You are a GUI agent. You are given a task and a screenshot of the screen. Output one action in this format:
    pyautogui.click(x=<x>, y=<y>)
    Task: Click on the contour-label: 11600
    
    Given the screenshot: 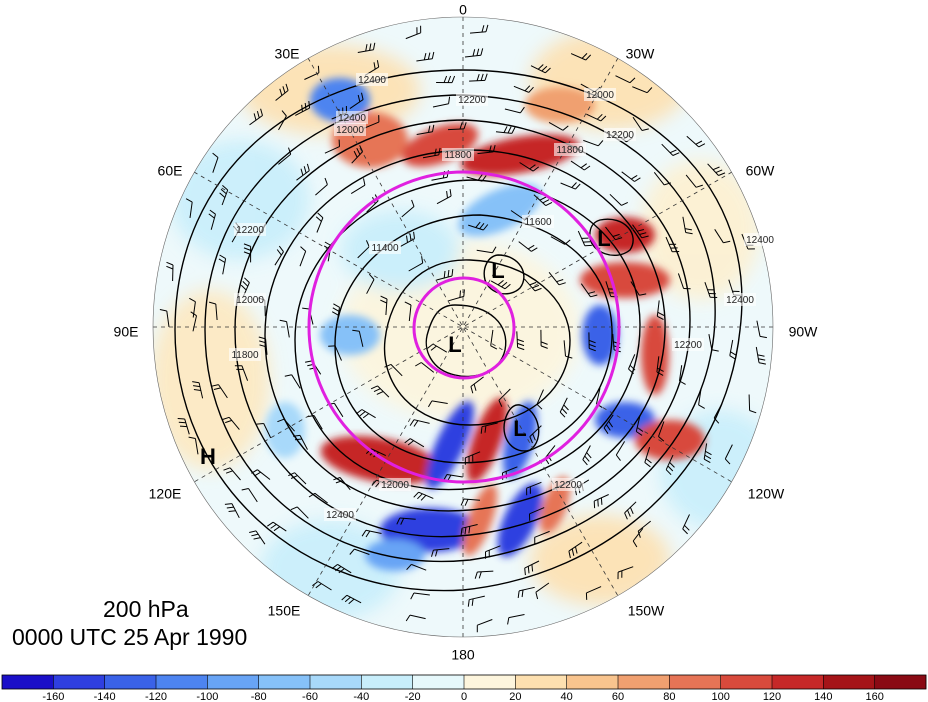 What is the action you would take?
    pyautogui.click(x=538, y=222)
    